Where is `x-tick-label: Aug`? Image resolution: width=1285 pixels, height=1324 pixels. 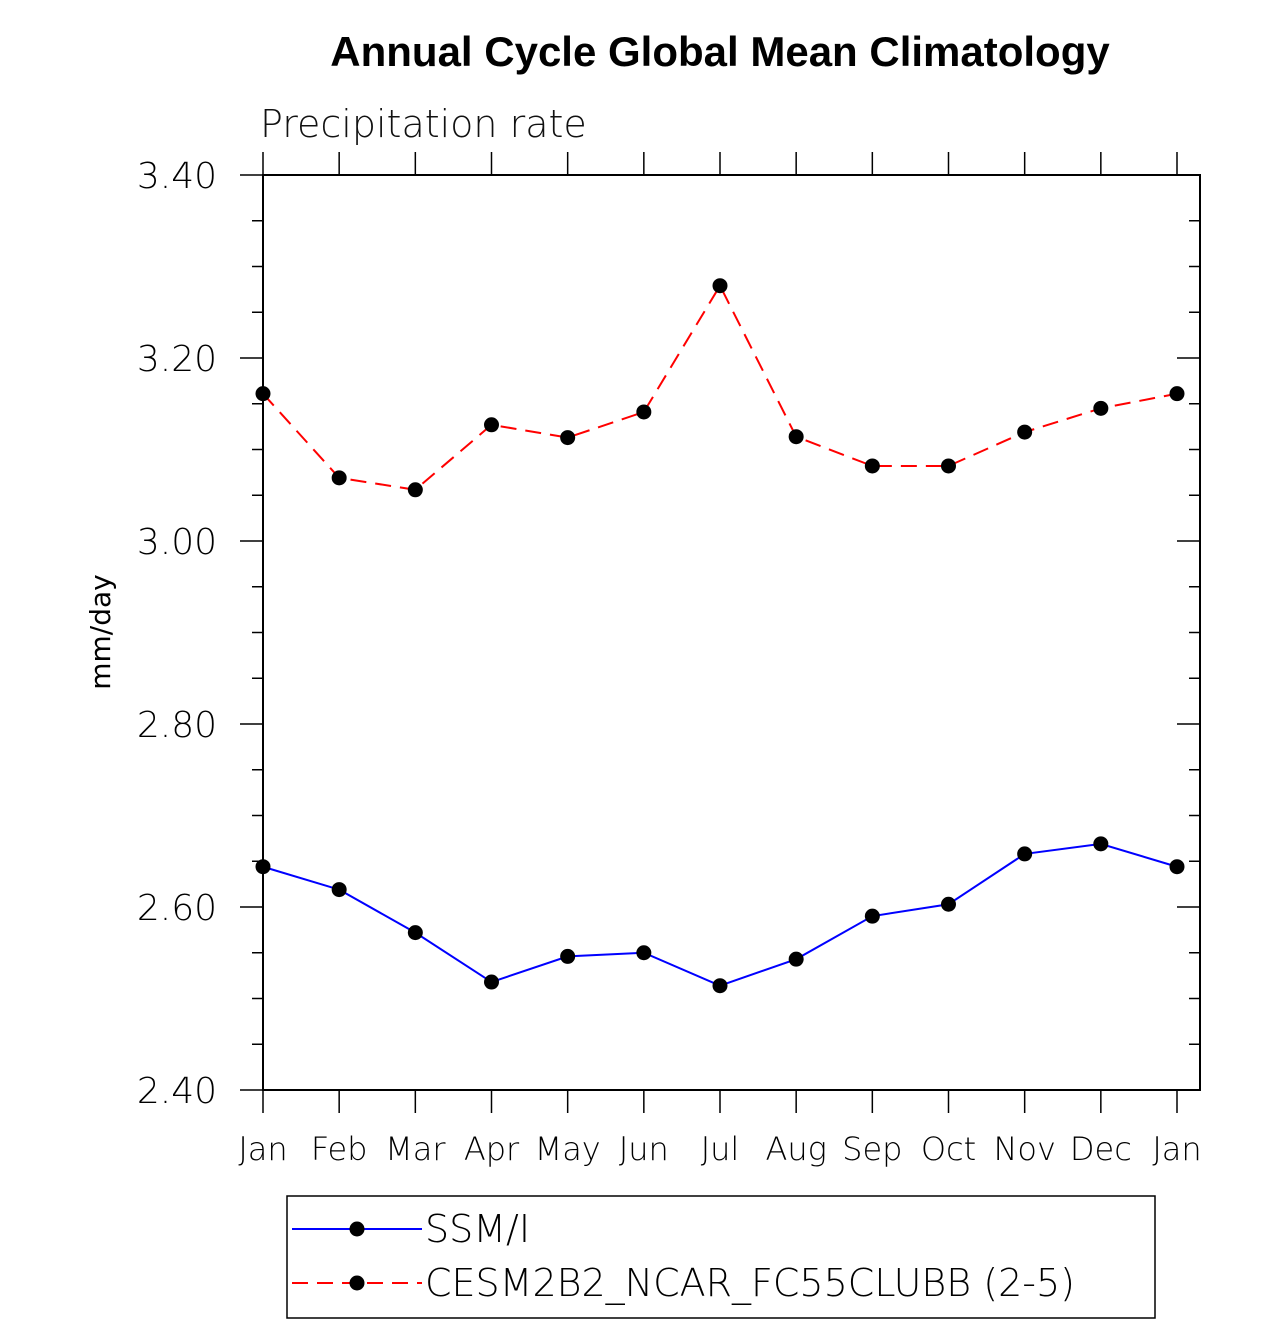
x-tick-label: Aug is located at coordinates (795, 1149).